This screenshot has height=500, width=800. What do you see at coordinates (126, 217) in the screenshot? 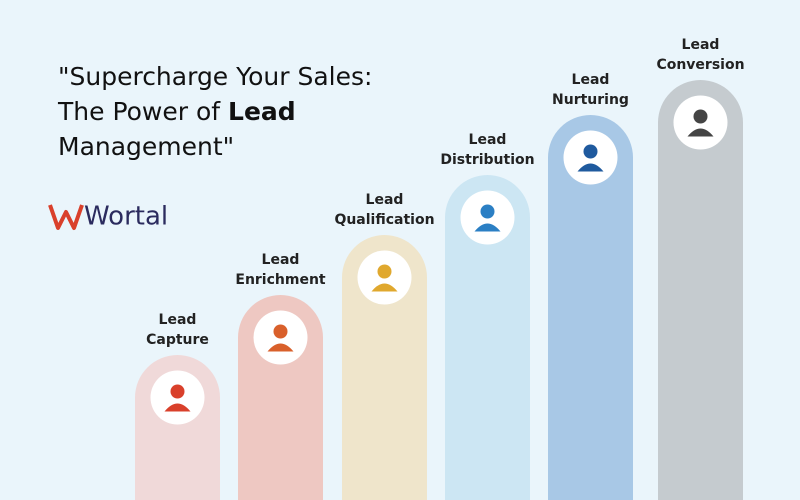
I see `logo-text: Wortal` at bounding box center [126, 217].